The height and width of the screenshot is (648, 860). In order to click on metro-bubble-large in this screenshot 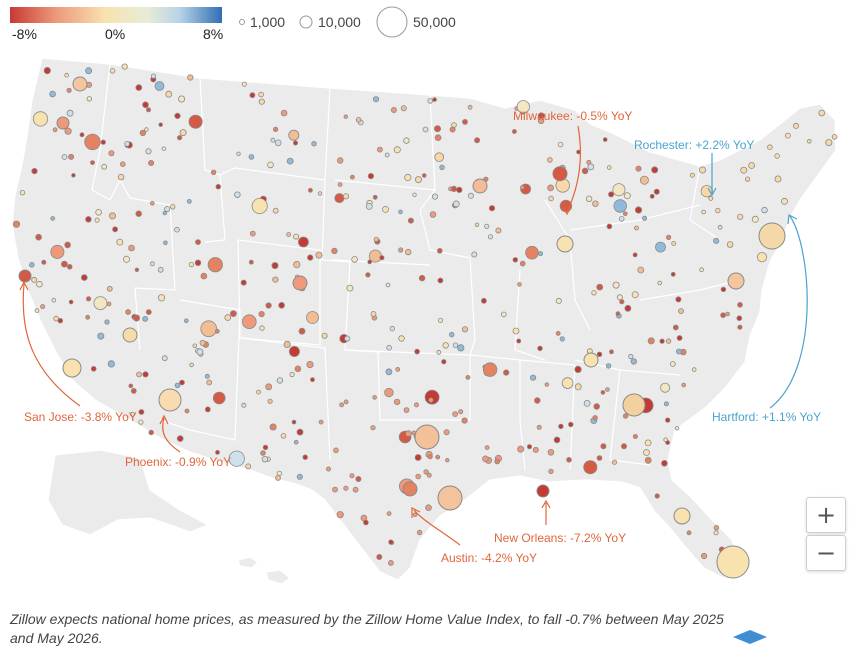, I will do `click(25, 276)`.